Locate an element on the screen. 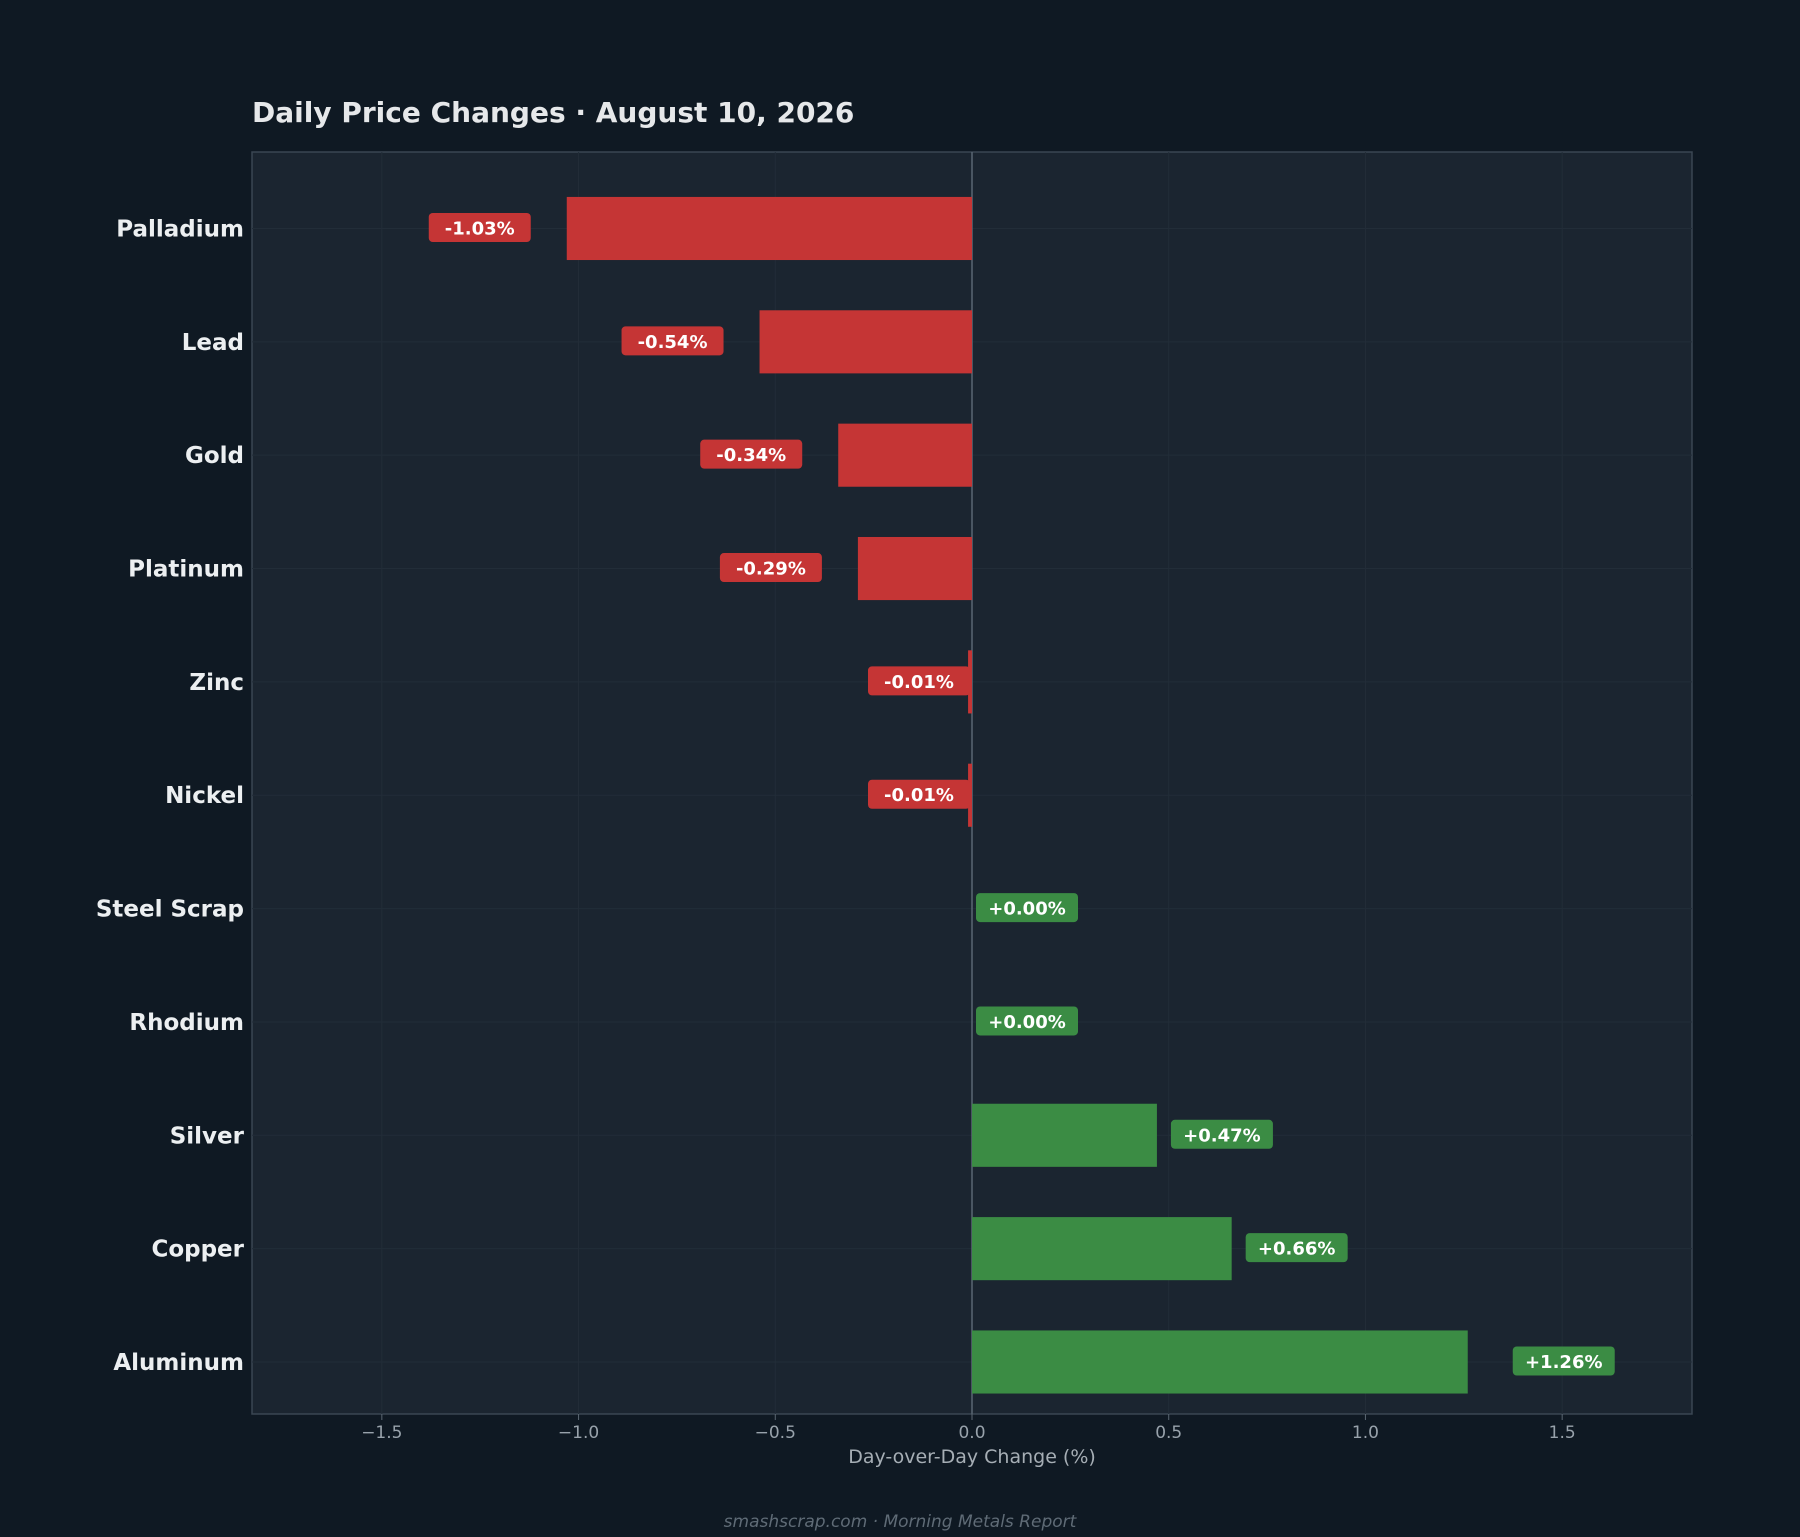  data-label: +0.47% is located at coordinates (1222, 1135).